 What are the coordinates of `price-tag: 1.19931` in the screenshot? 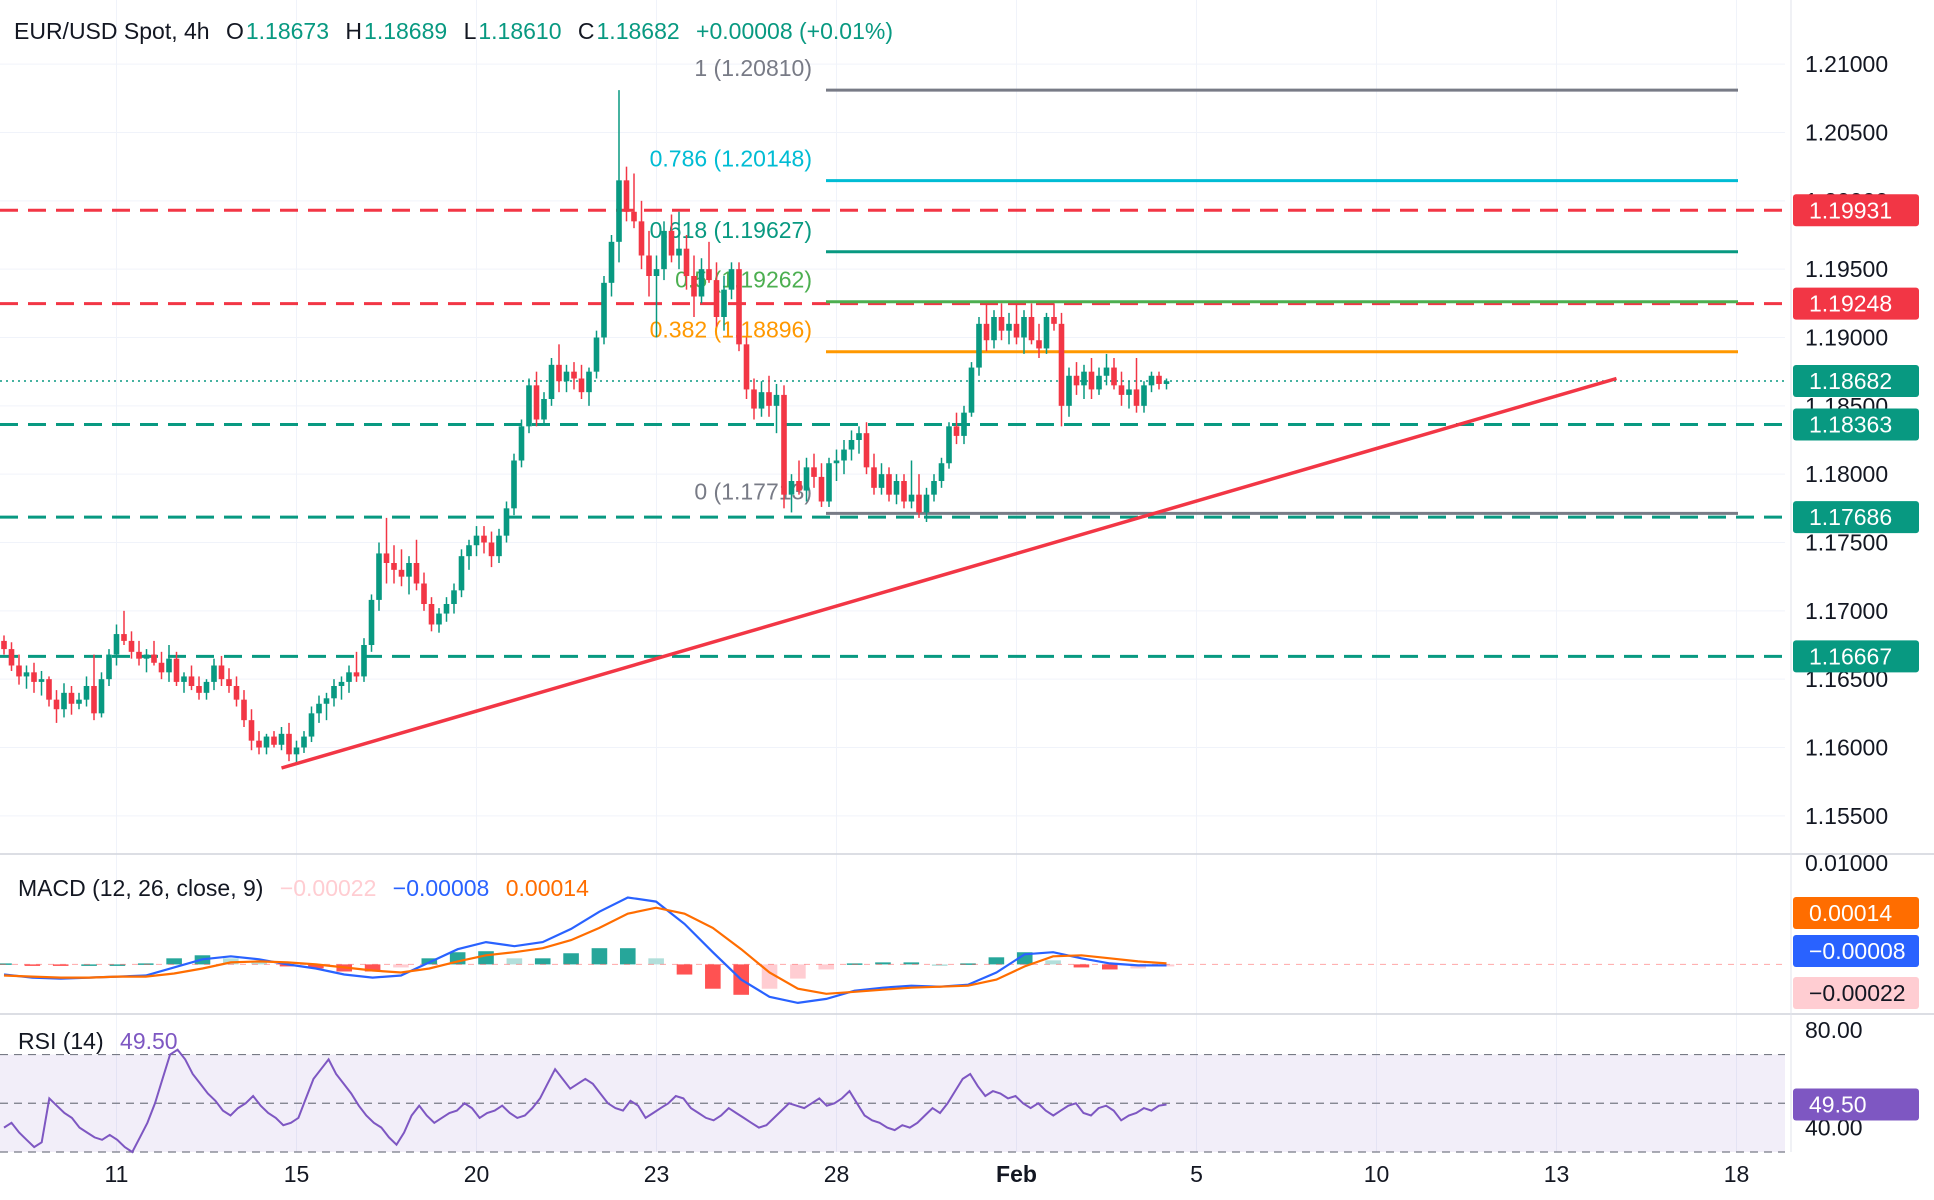 It's located at (1850, 210).